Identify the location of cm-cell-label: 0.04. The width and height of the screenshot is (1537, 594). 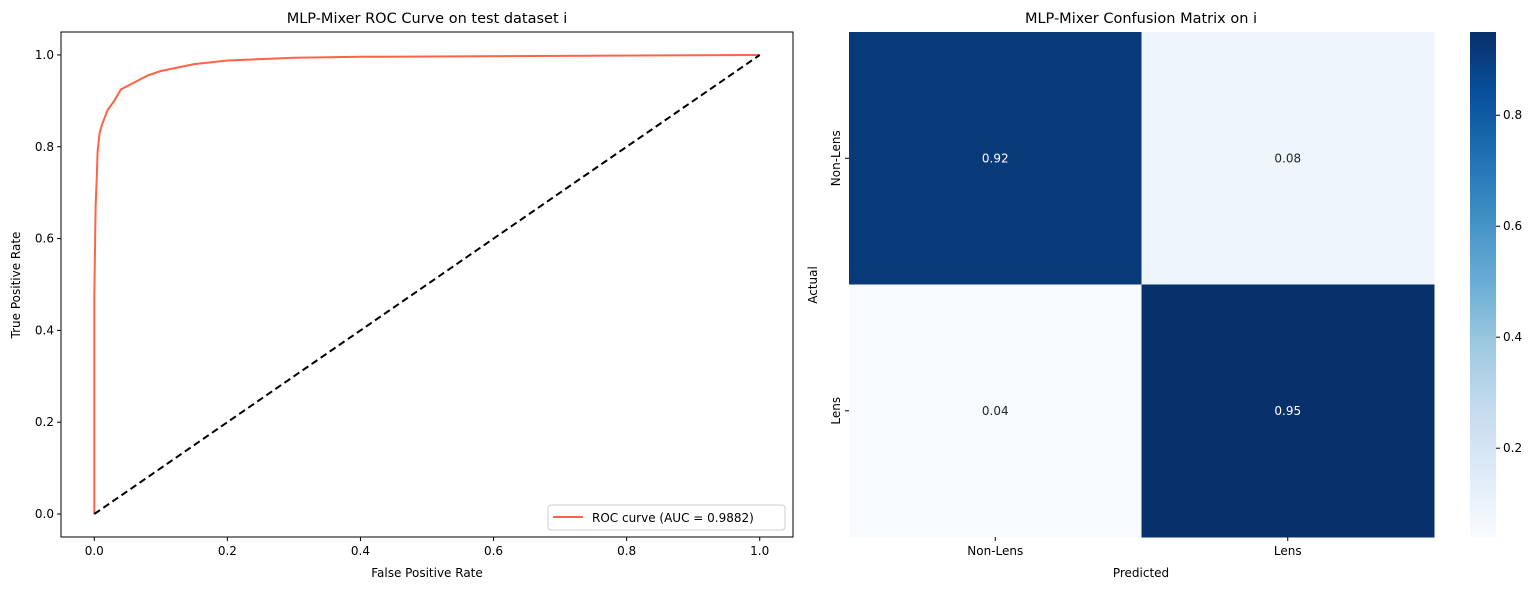
(995, 411).